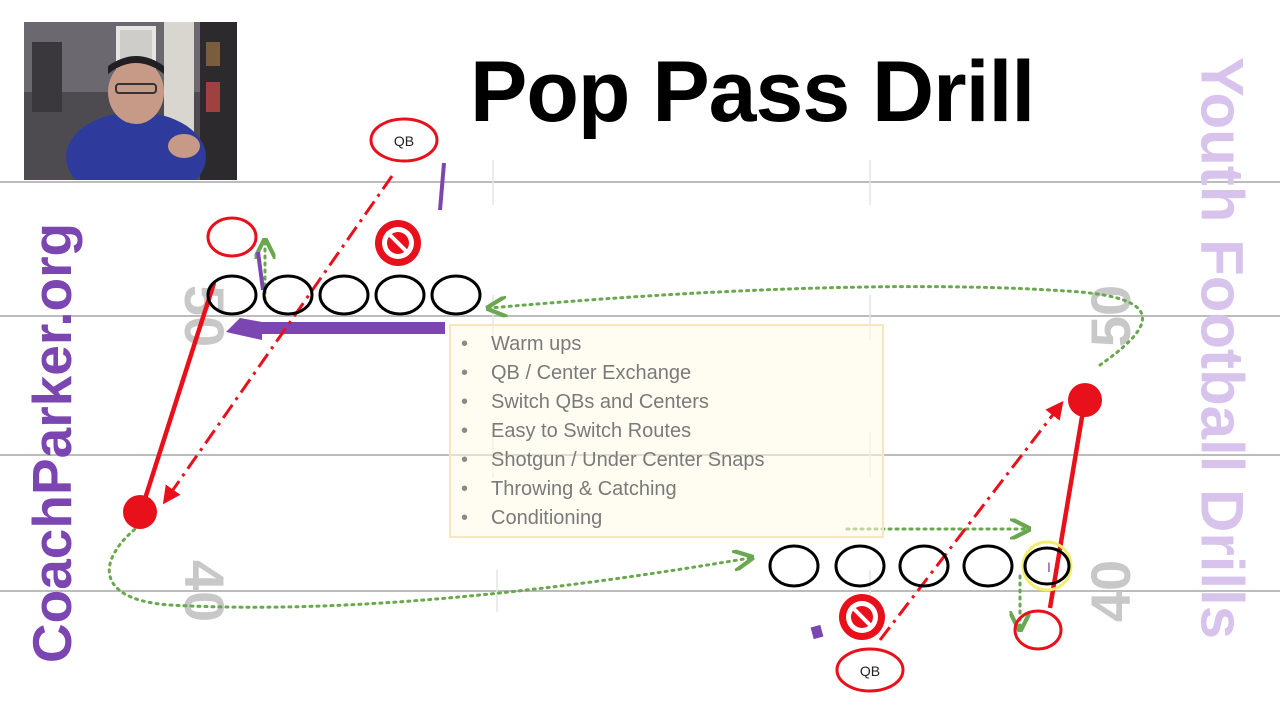  I want to click on list-item: Throwing & Catching, so click(671, 489).